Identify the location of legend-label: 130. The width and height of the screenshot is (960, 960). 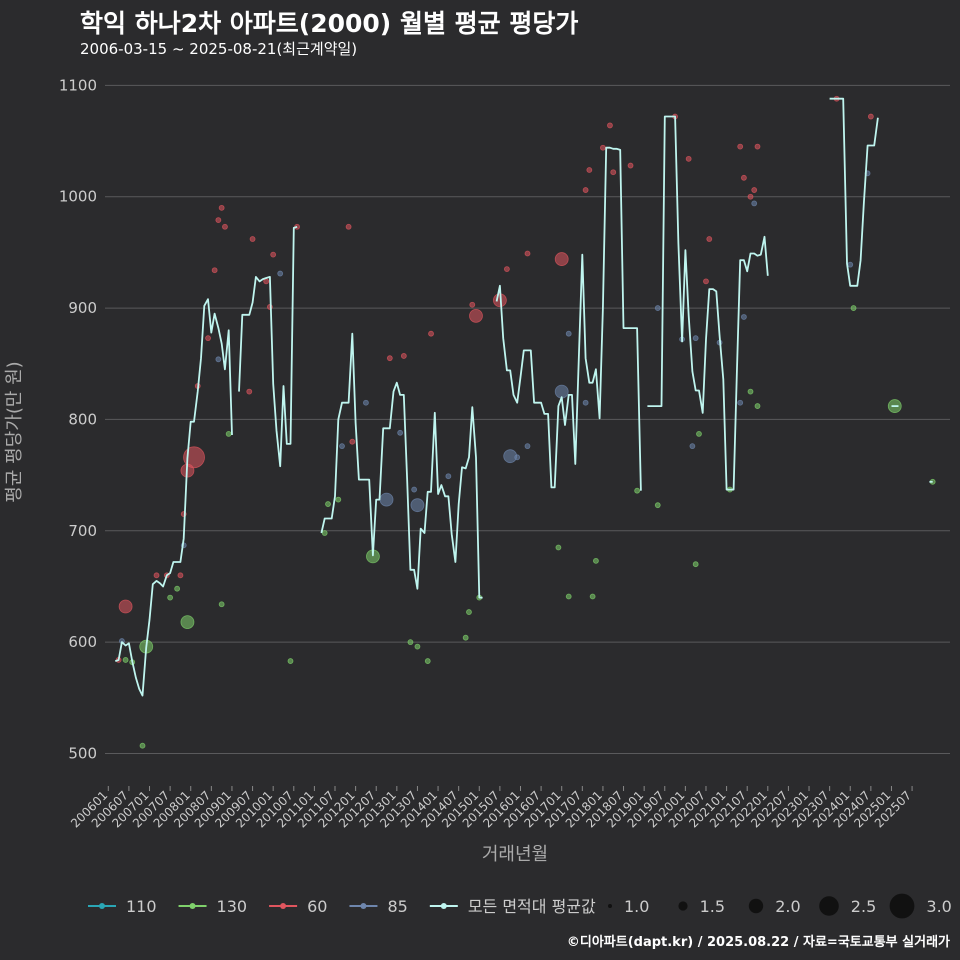
(232, 906).